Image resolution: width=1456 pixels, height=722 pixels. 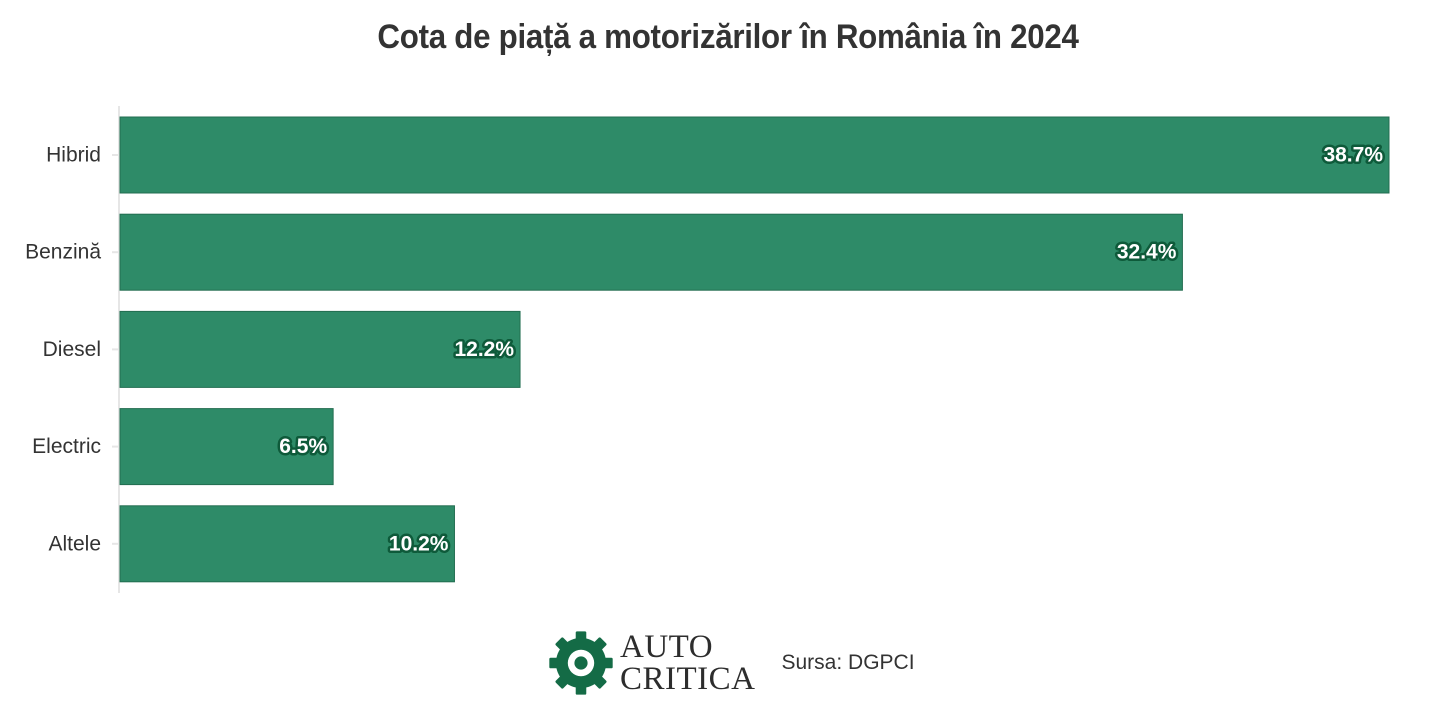 I want to click on category-label: Diesel, so click(x=72, y=349).